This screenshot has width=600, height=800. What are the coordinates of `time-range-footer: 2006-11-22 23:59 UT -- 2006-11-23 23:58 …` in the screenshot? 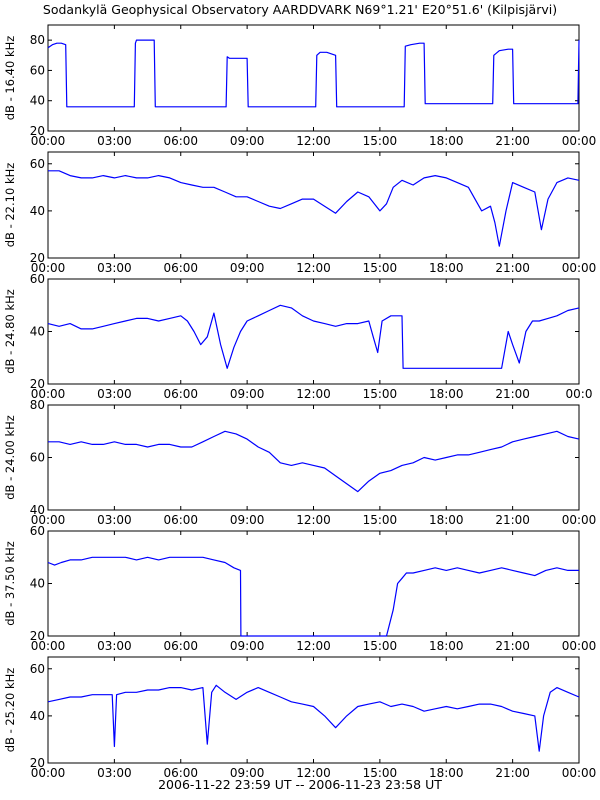 It's located at (300, 784).